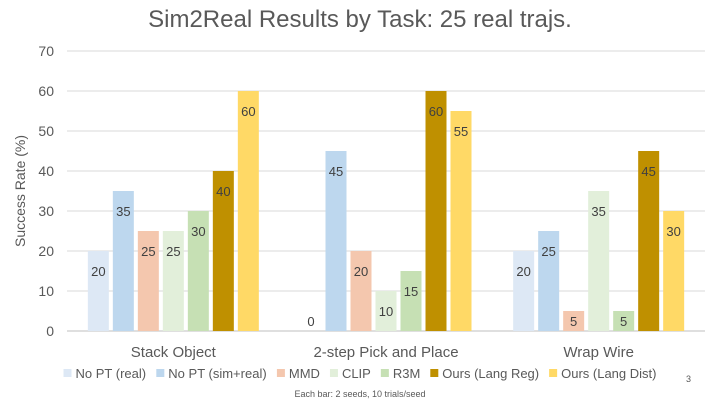 The width and height of the screenshot is (720, 405). Describe the element at coordinates (461, 131) in the screenshot. I see `data-label: 55` at that location.